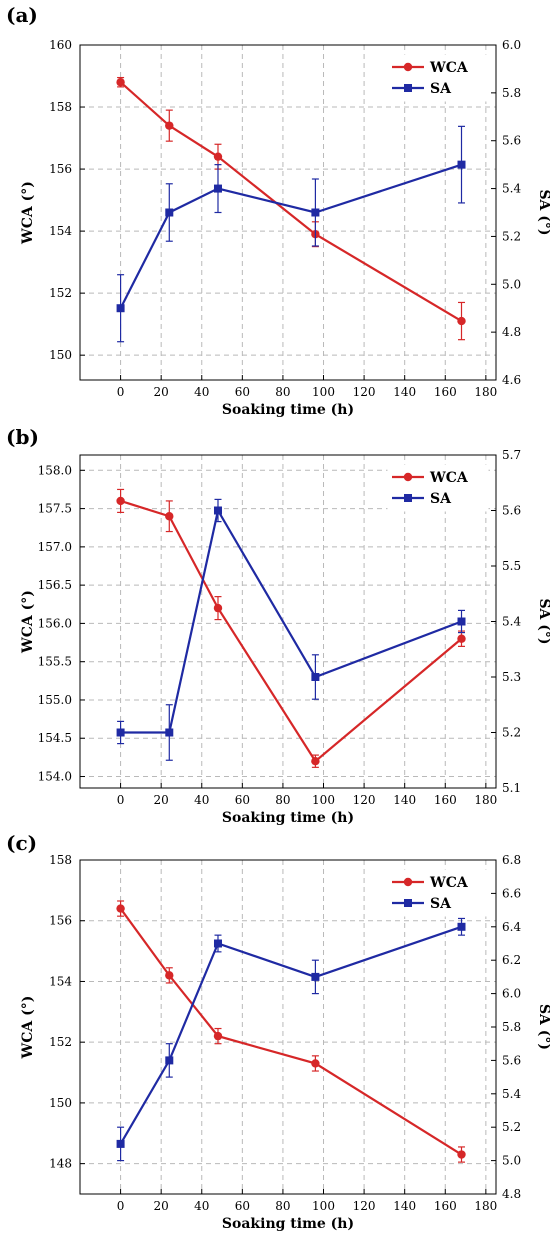 This screenshot has height=1245, width=550. Describe the element at coordinates (364, 1206) in the screenshot. I see `x-tick-label: 120` at that location.